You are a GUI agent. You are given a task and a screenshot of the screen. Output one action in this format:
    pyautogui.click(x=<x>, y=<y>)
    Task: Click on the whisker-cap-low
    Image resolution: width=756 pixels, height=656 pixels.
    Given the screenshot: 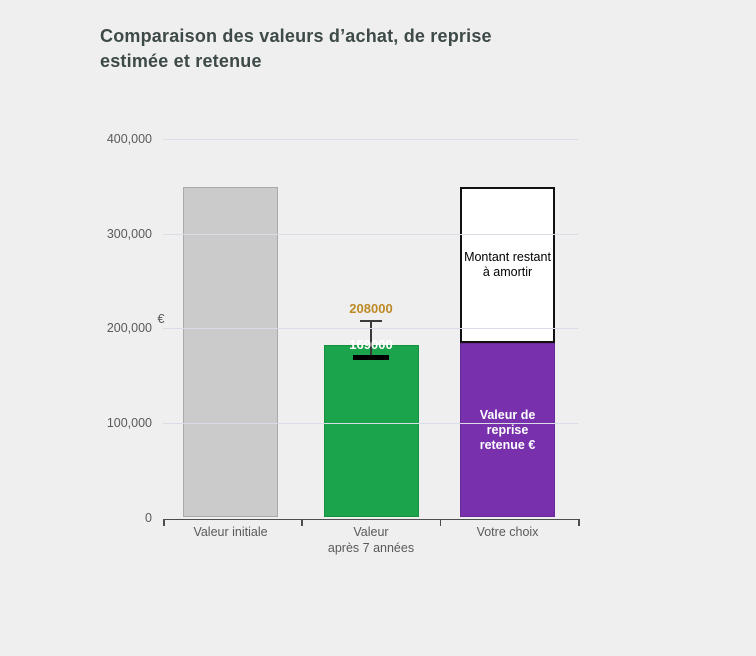 What is the action you would take?
    pyautogui.click(x=371, y=358)
    